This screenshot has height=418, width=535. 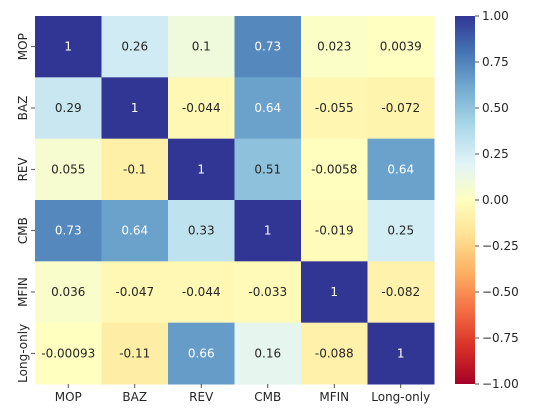 I want to click on colorbar-gradient, so click(x=465, y=200).